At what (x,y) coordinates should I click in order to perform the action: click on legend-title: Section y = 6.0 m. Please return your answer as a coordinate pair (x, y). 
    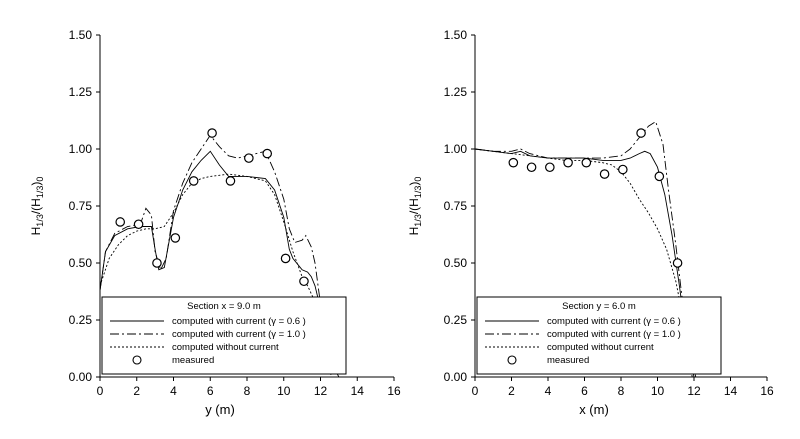
    Looking at the image, I should click on (599, 306).